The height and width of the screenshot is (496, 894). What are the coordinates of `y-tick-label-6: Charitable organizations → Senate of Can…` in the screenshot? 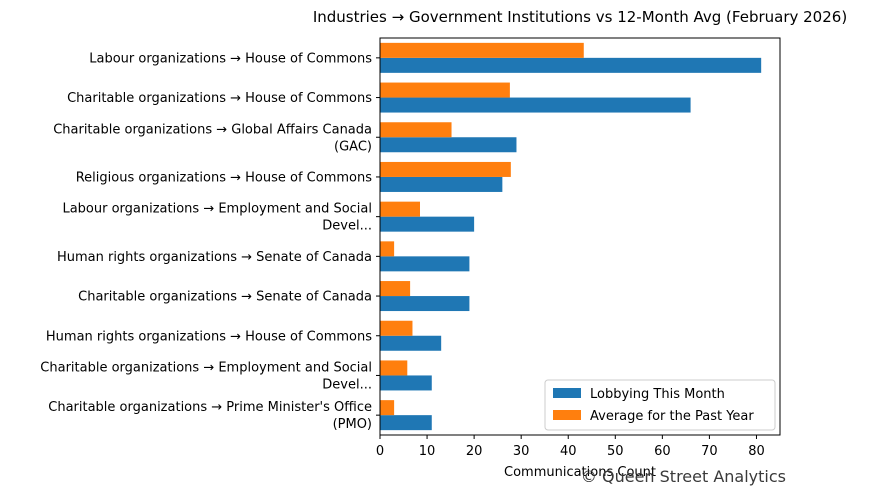 It's located at (225, 297).